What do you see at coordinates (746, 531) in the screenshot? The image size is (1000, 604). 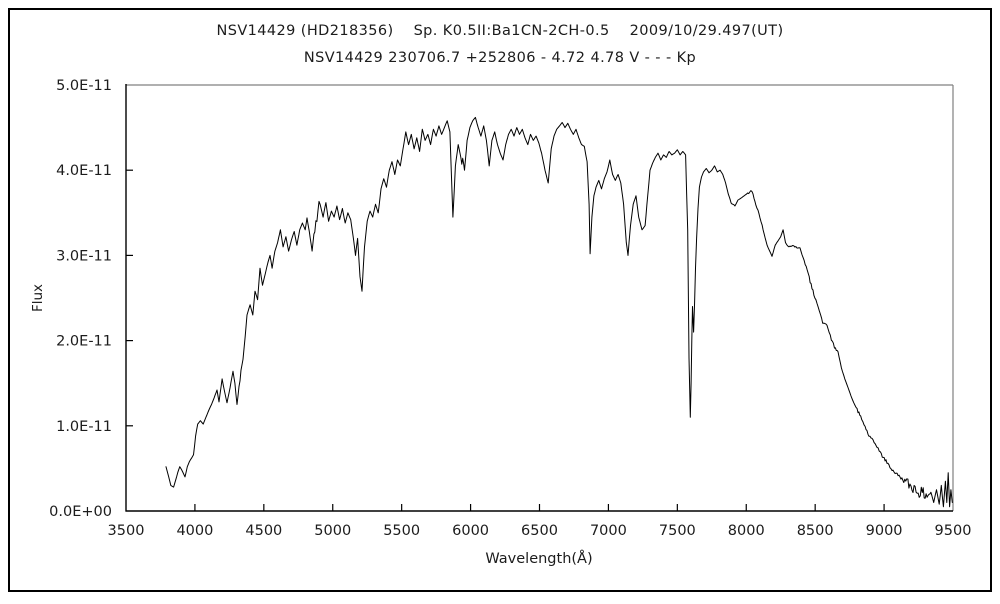 I see `x-tick-label: 8000` at bounding box center [746, 531].